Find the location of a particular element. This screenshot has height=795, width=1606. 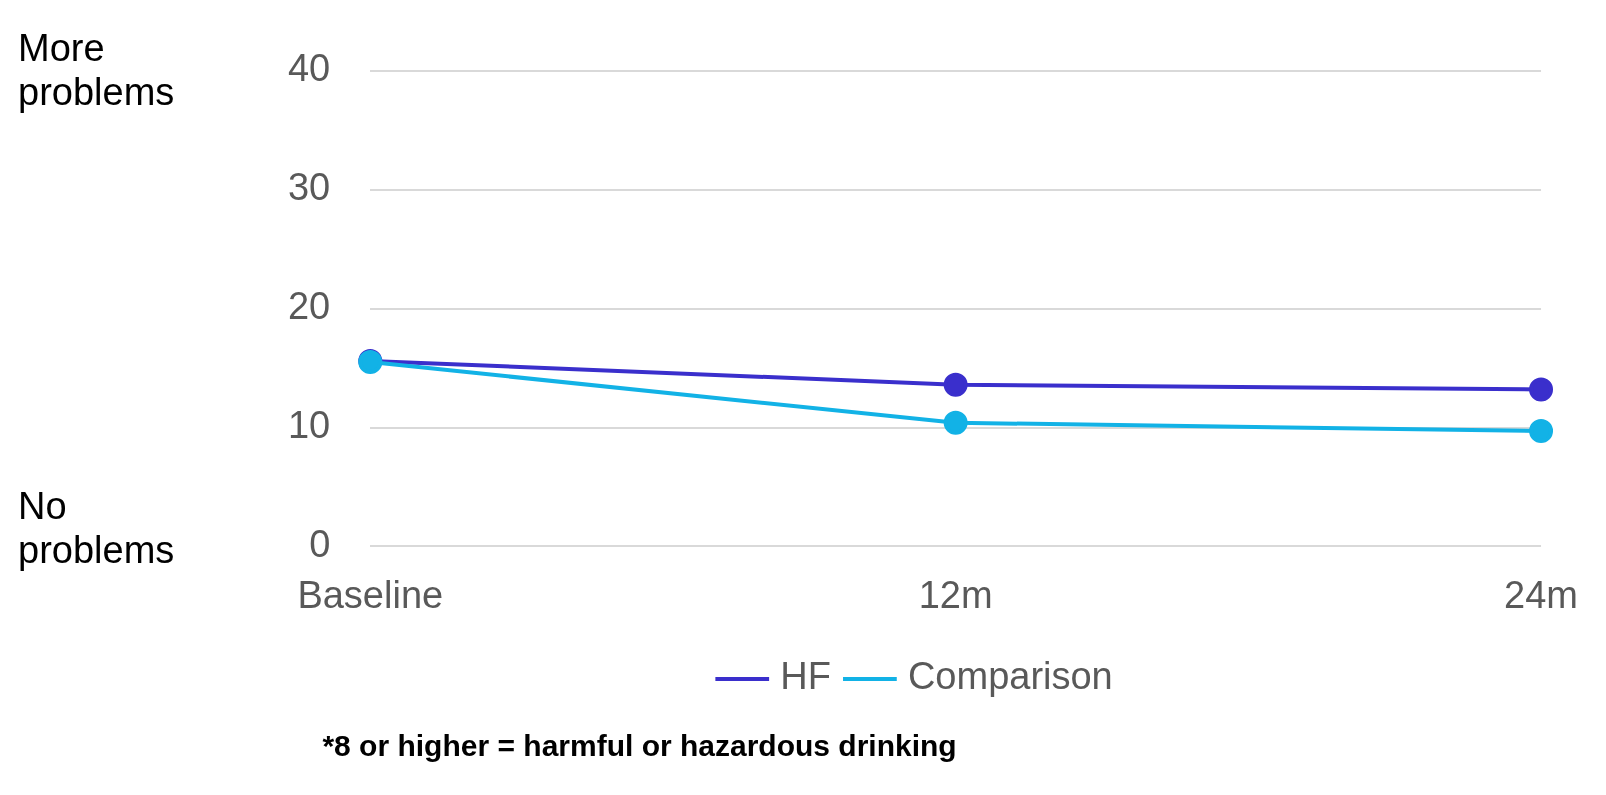

y-tick-label: 10 is located at coordinates (309, 424).